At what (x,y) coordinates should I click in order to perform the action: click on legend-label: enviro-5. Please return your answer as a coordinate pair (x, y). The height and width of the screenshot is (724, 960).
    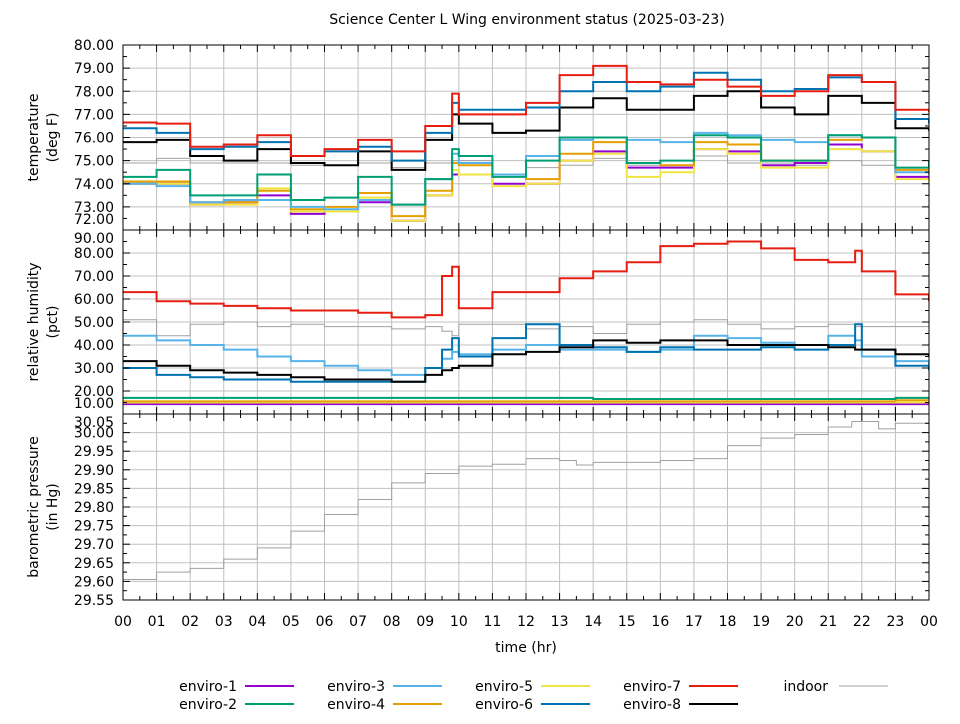
    Looking at the image, I should click on (504, 687).